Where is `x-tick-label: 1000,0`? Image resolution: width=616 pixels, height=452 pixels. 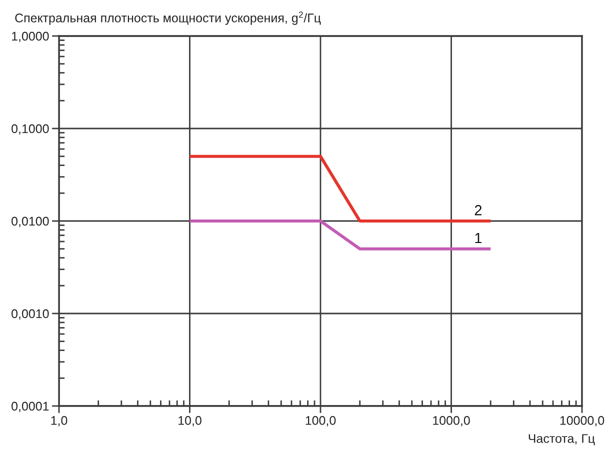 x-tick-label: 1000,0 is located at coordinates (451, 421).